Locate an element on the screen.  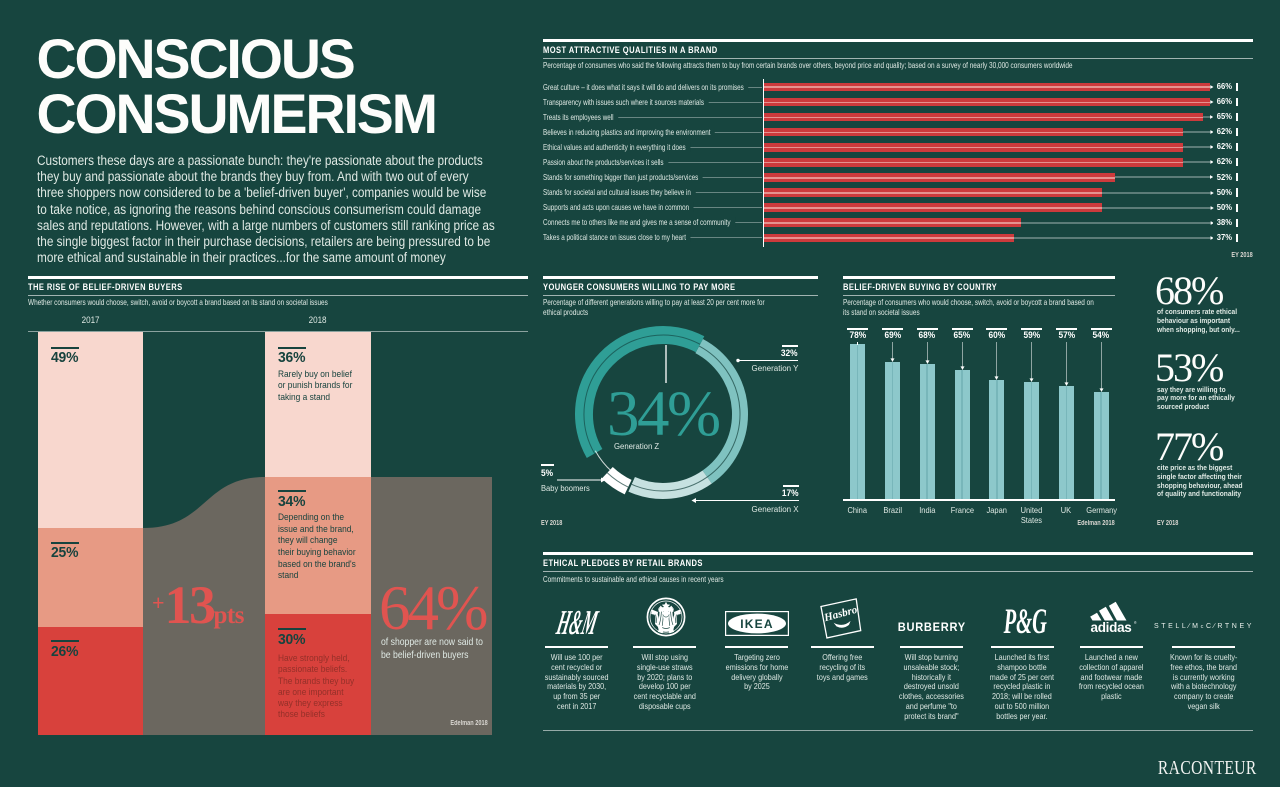
svg-text: Hasbro is located at coordinates (840, 614).